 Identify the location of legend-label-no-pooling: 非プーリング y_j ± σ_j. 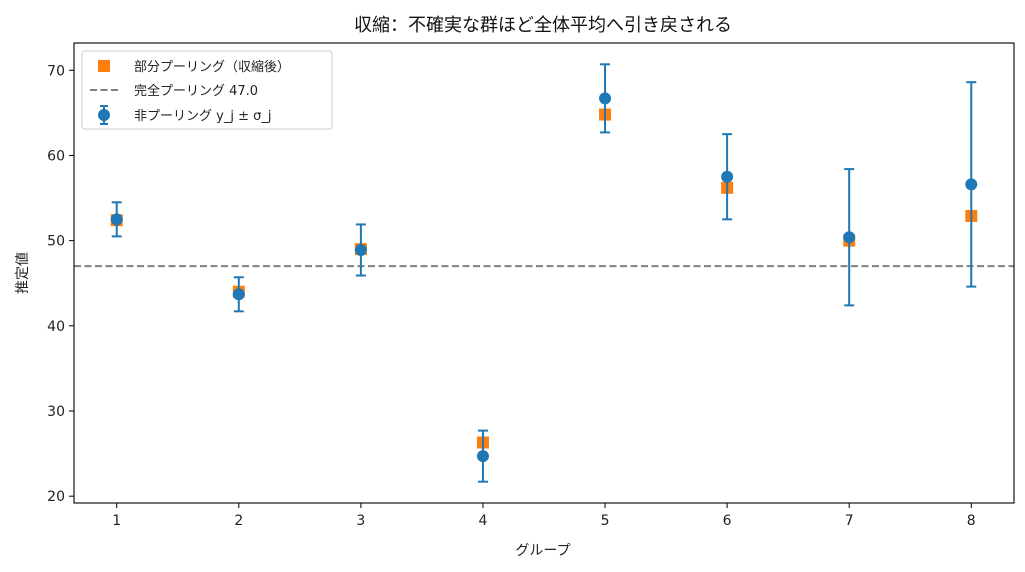
(202, 116).